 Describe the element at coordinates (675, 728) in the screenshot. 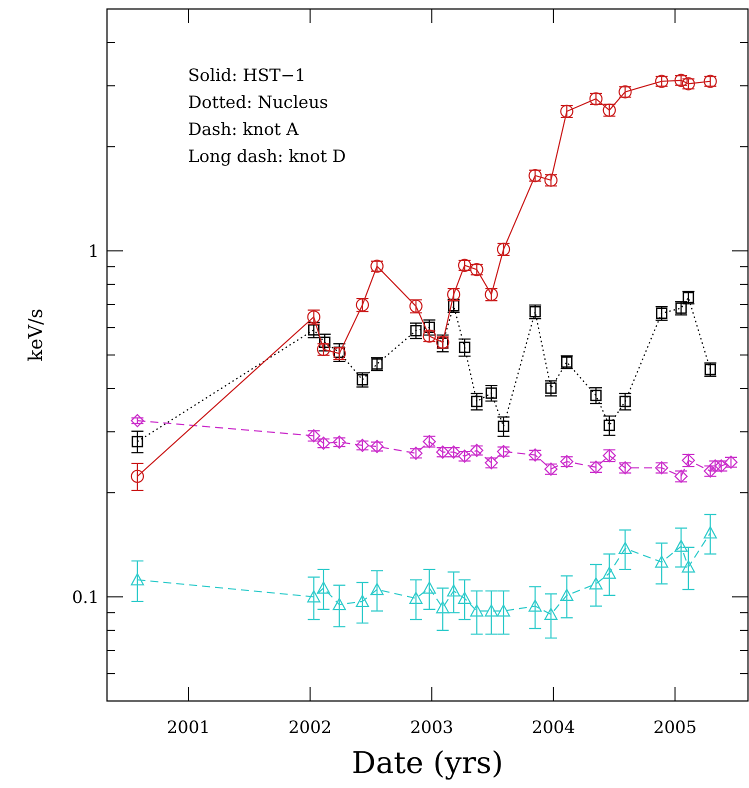

I see `x-tick-label: 2005` at that location.